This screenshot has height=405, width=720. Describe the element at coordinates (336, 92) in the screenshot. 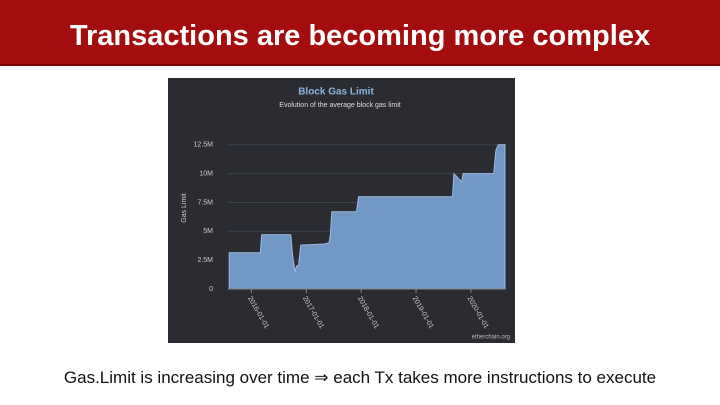

I see `chart-title: Block Gas Limit` at that location.